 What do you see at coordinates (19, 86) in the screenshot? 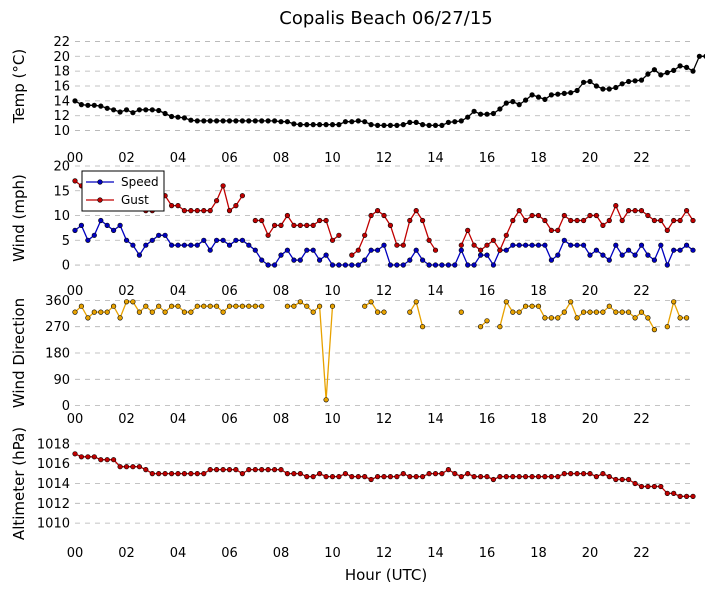
I see `y-axis-label: Temp (°C)` at bounding box center [19, 86].